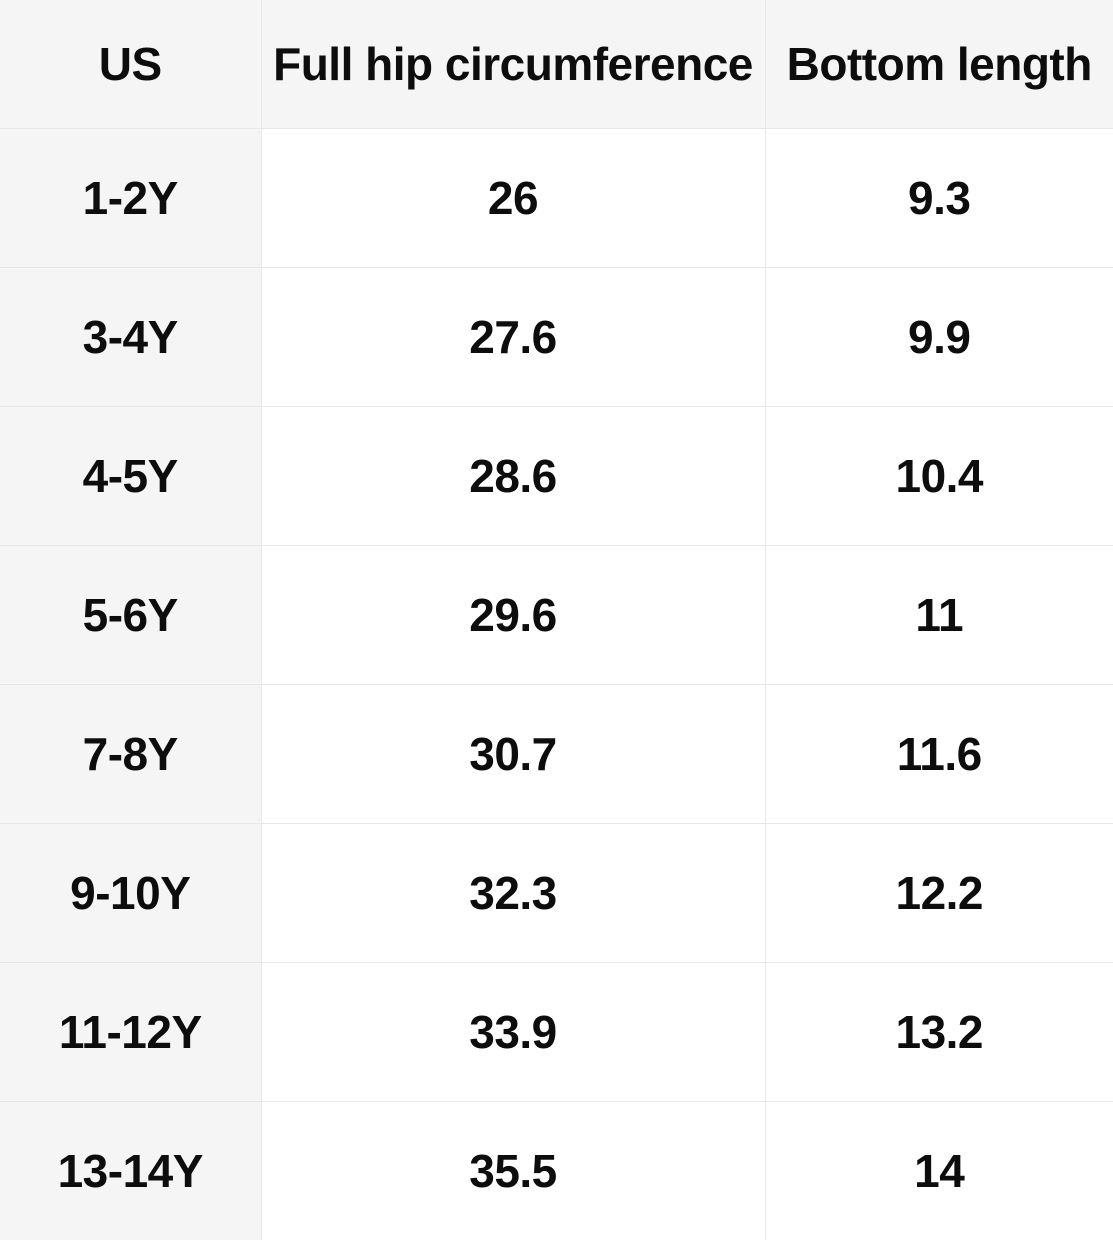 The image size is (1113, 1241). What do you see at coordinates (513, 893) in the screenshot?
I see `hip-circumference-cell: 32.3` at bounding box center [513, 893].